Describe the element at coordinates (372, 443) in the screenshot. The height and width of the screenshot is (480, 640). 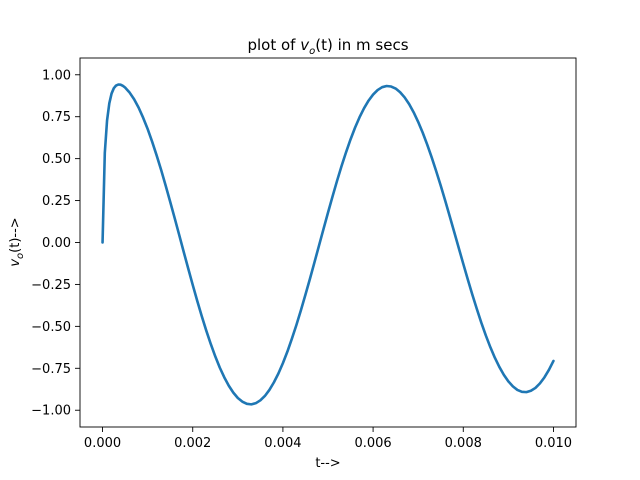
I see `x-tick-label: 0.006` at that location.